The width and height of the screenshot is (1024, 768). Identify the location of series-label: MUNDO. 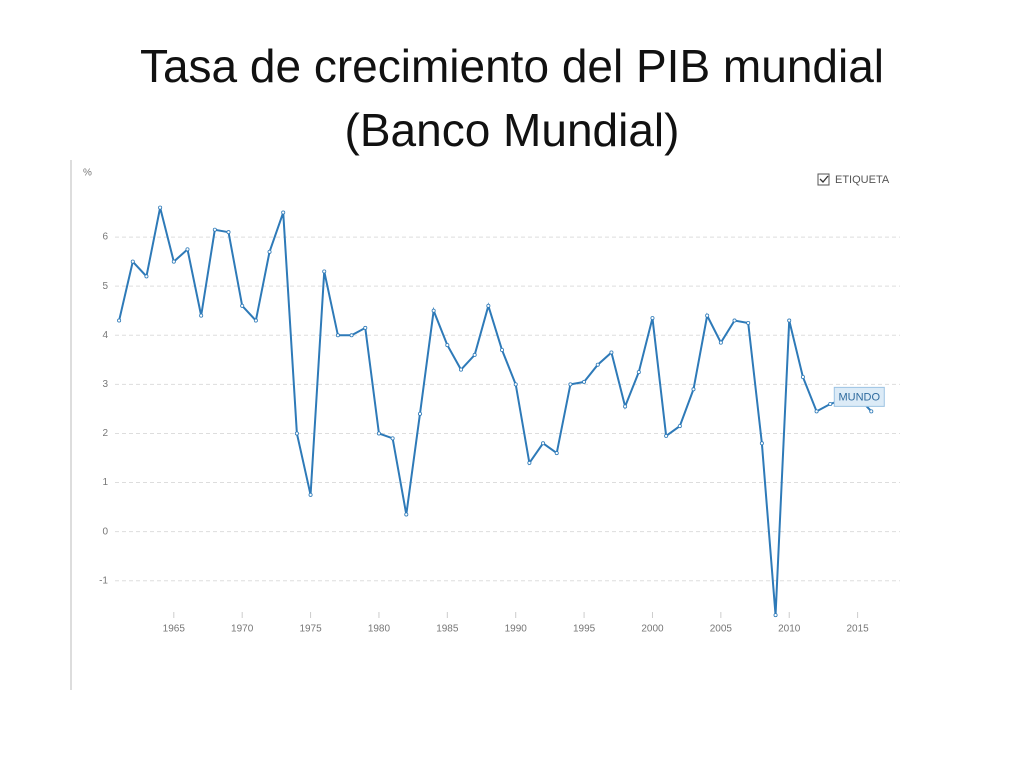
(859, 397).